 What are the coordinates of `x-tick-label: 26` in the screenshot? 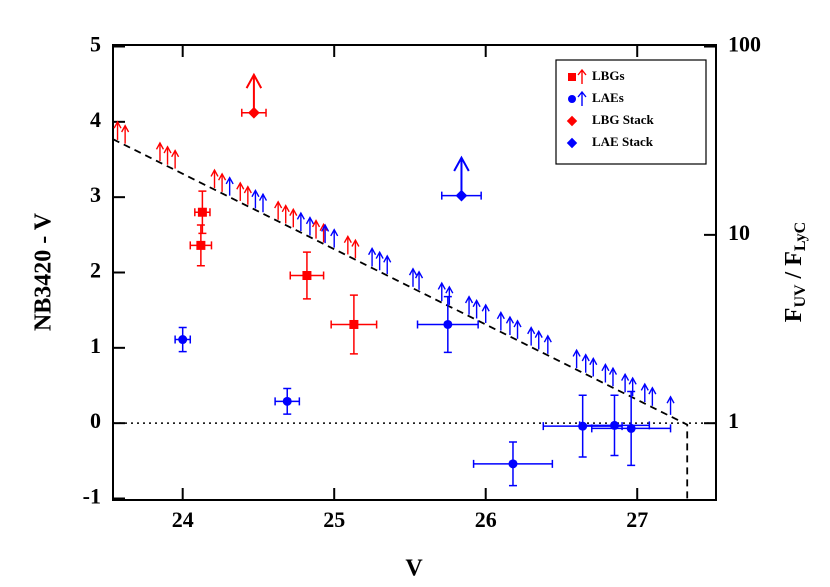 It's located at (486, 519).